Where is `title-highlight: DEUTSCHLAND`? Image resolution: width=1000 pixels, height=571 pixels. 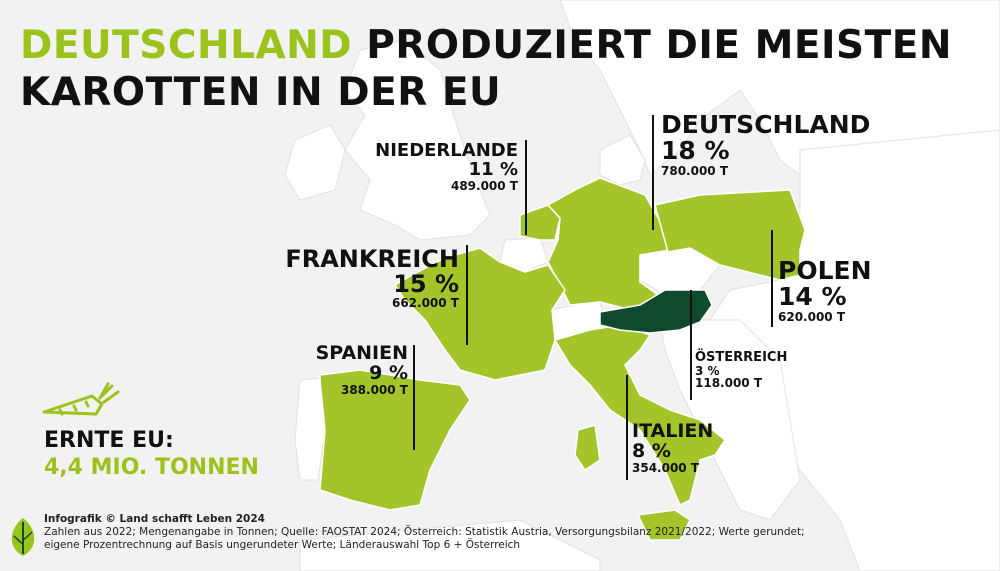
title-highlight: DEUTSCHLAND is located at coordinates (186, 45).